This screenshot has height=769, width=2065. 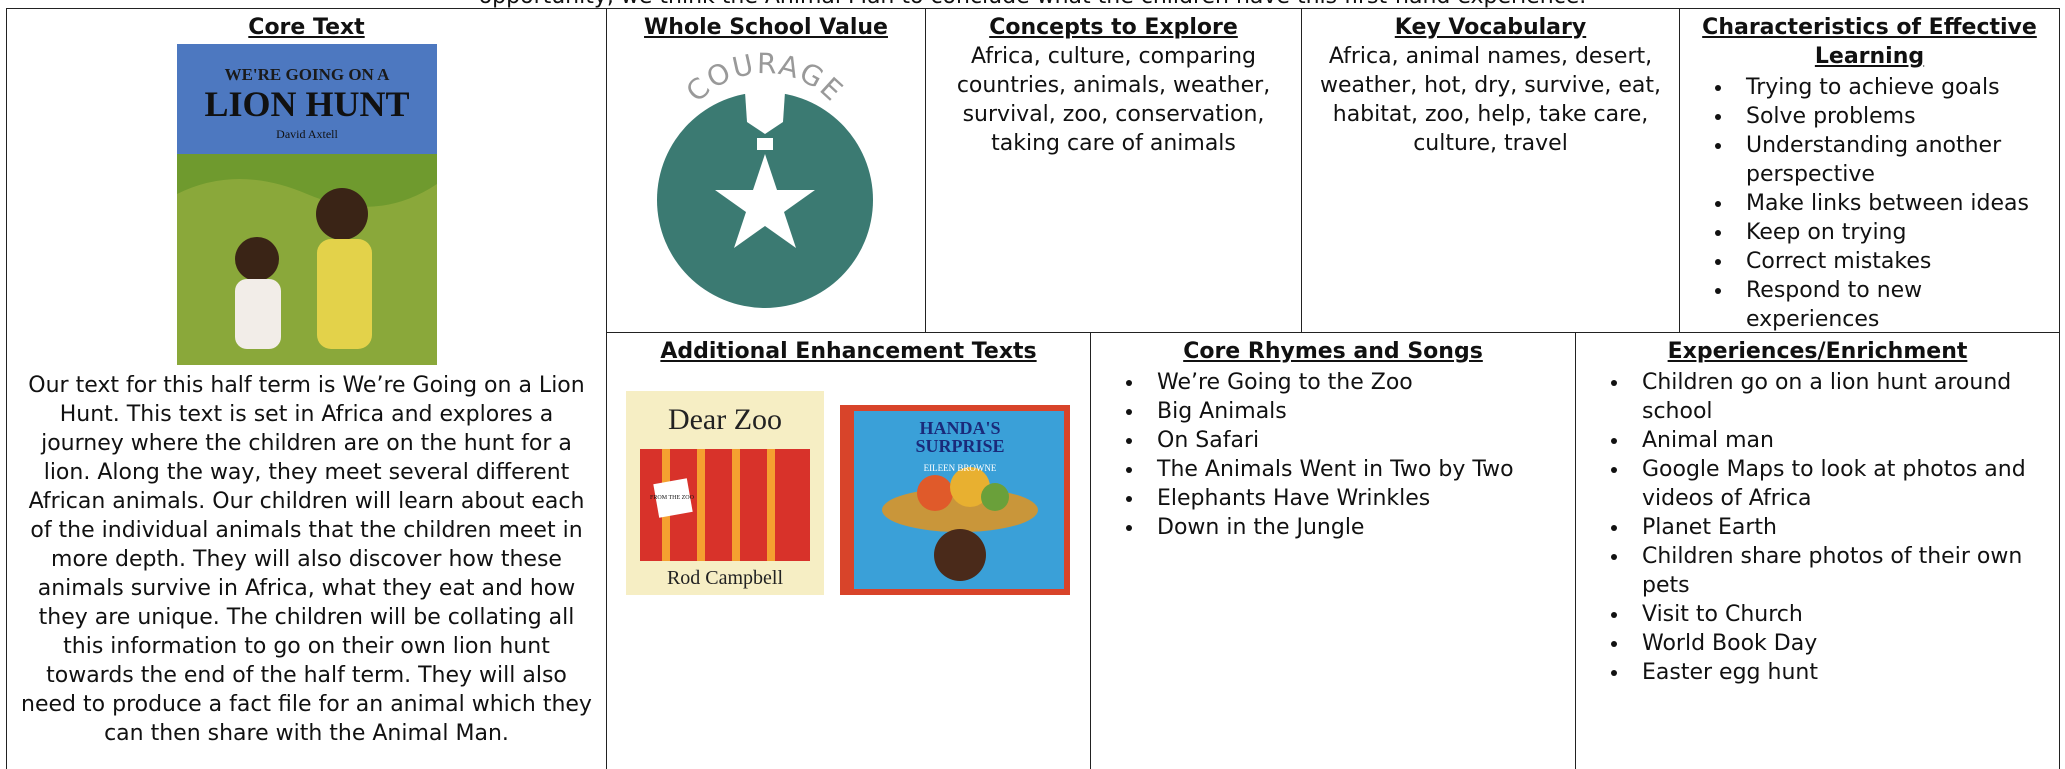 What do you see at coordinates (306, 204) in the screenshot?
I see `lion-hunt-cover: WE'RE GOING ON A LION HUNT David Axtell` at bounding box center [306, 204].